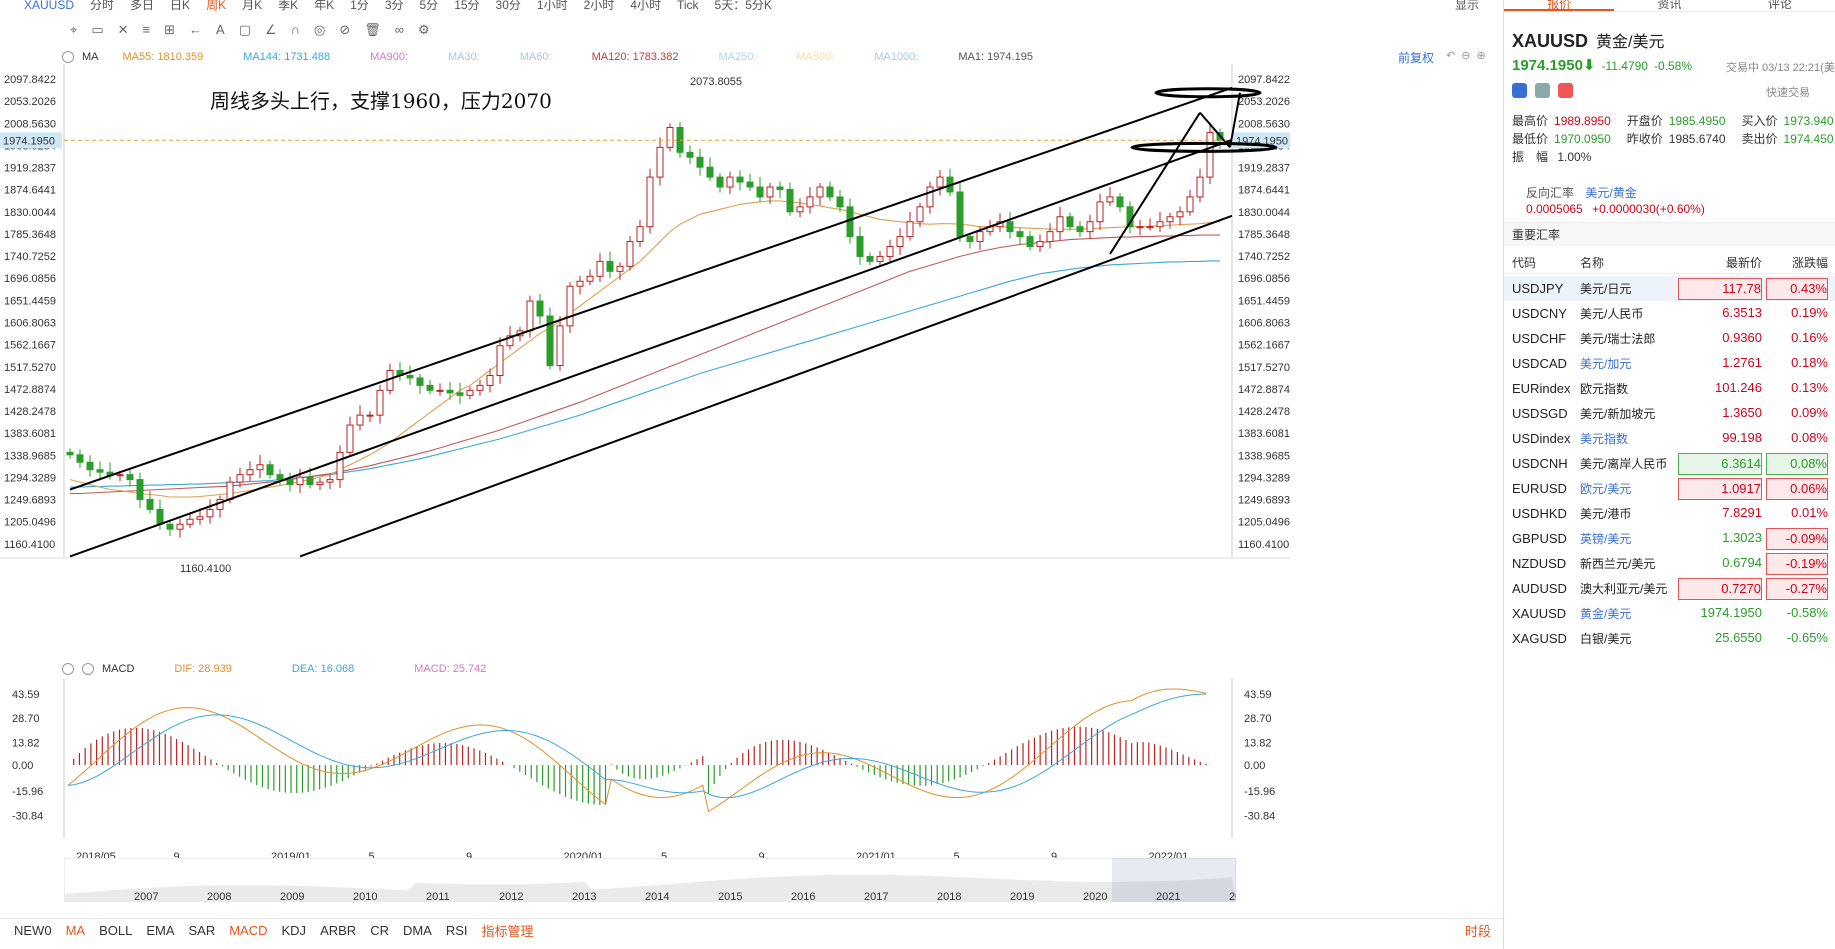 The width and height of the screenshot is (1835, 949). I want to click on period-tab: 1小时, so click(552, 6).